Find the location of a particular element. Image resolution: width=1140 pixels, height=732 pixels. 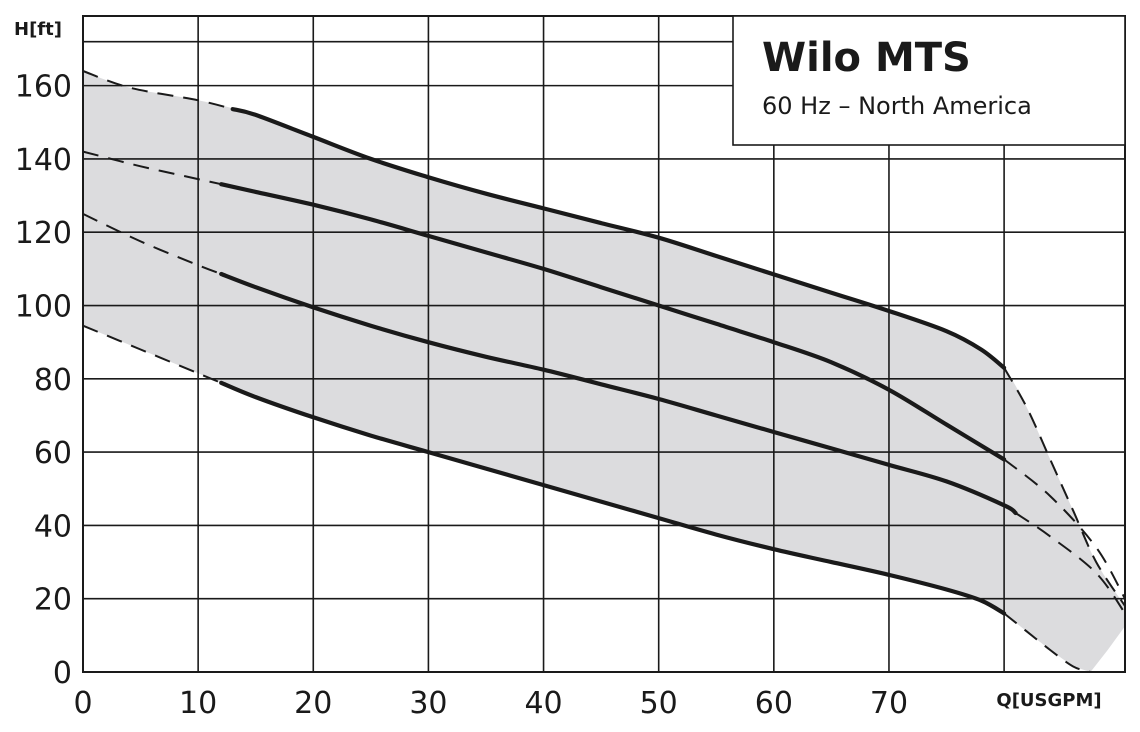

x-tick-label: 40 is located at coordinates (543, 703).